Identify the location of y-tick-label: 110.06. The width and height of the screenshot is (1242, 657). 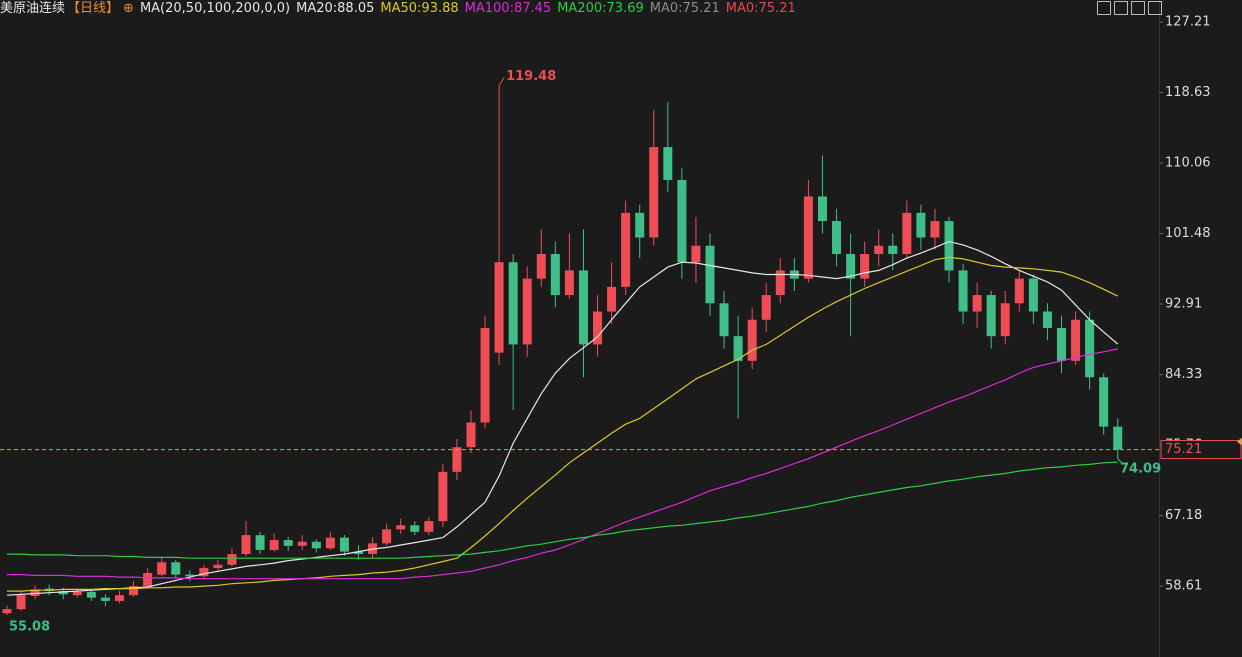
(1188, 163).